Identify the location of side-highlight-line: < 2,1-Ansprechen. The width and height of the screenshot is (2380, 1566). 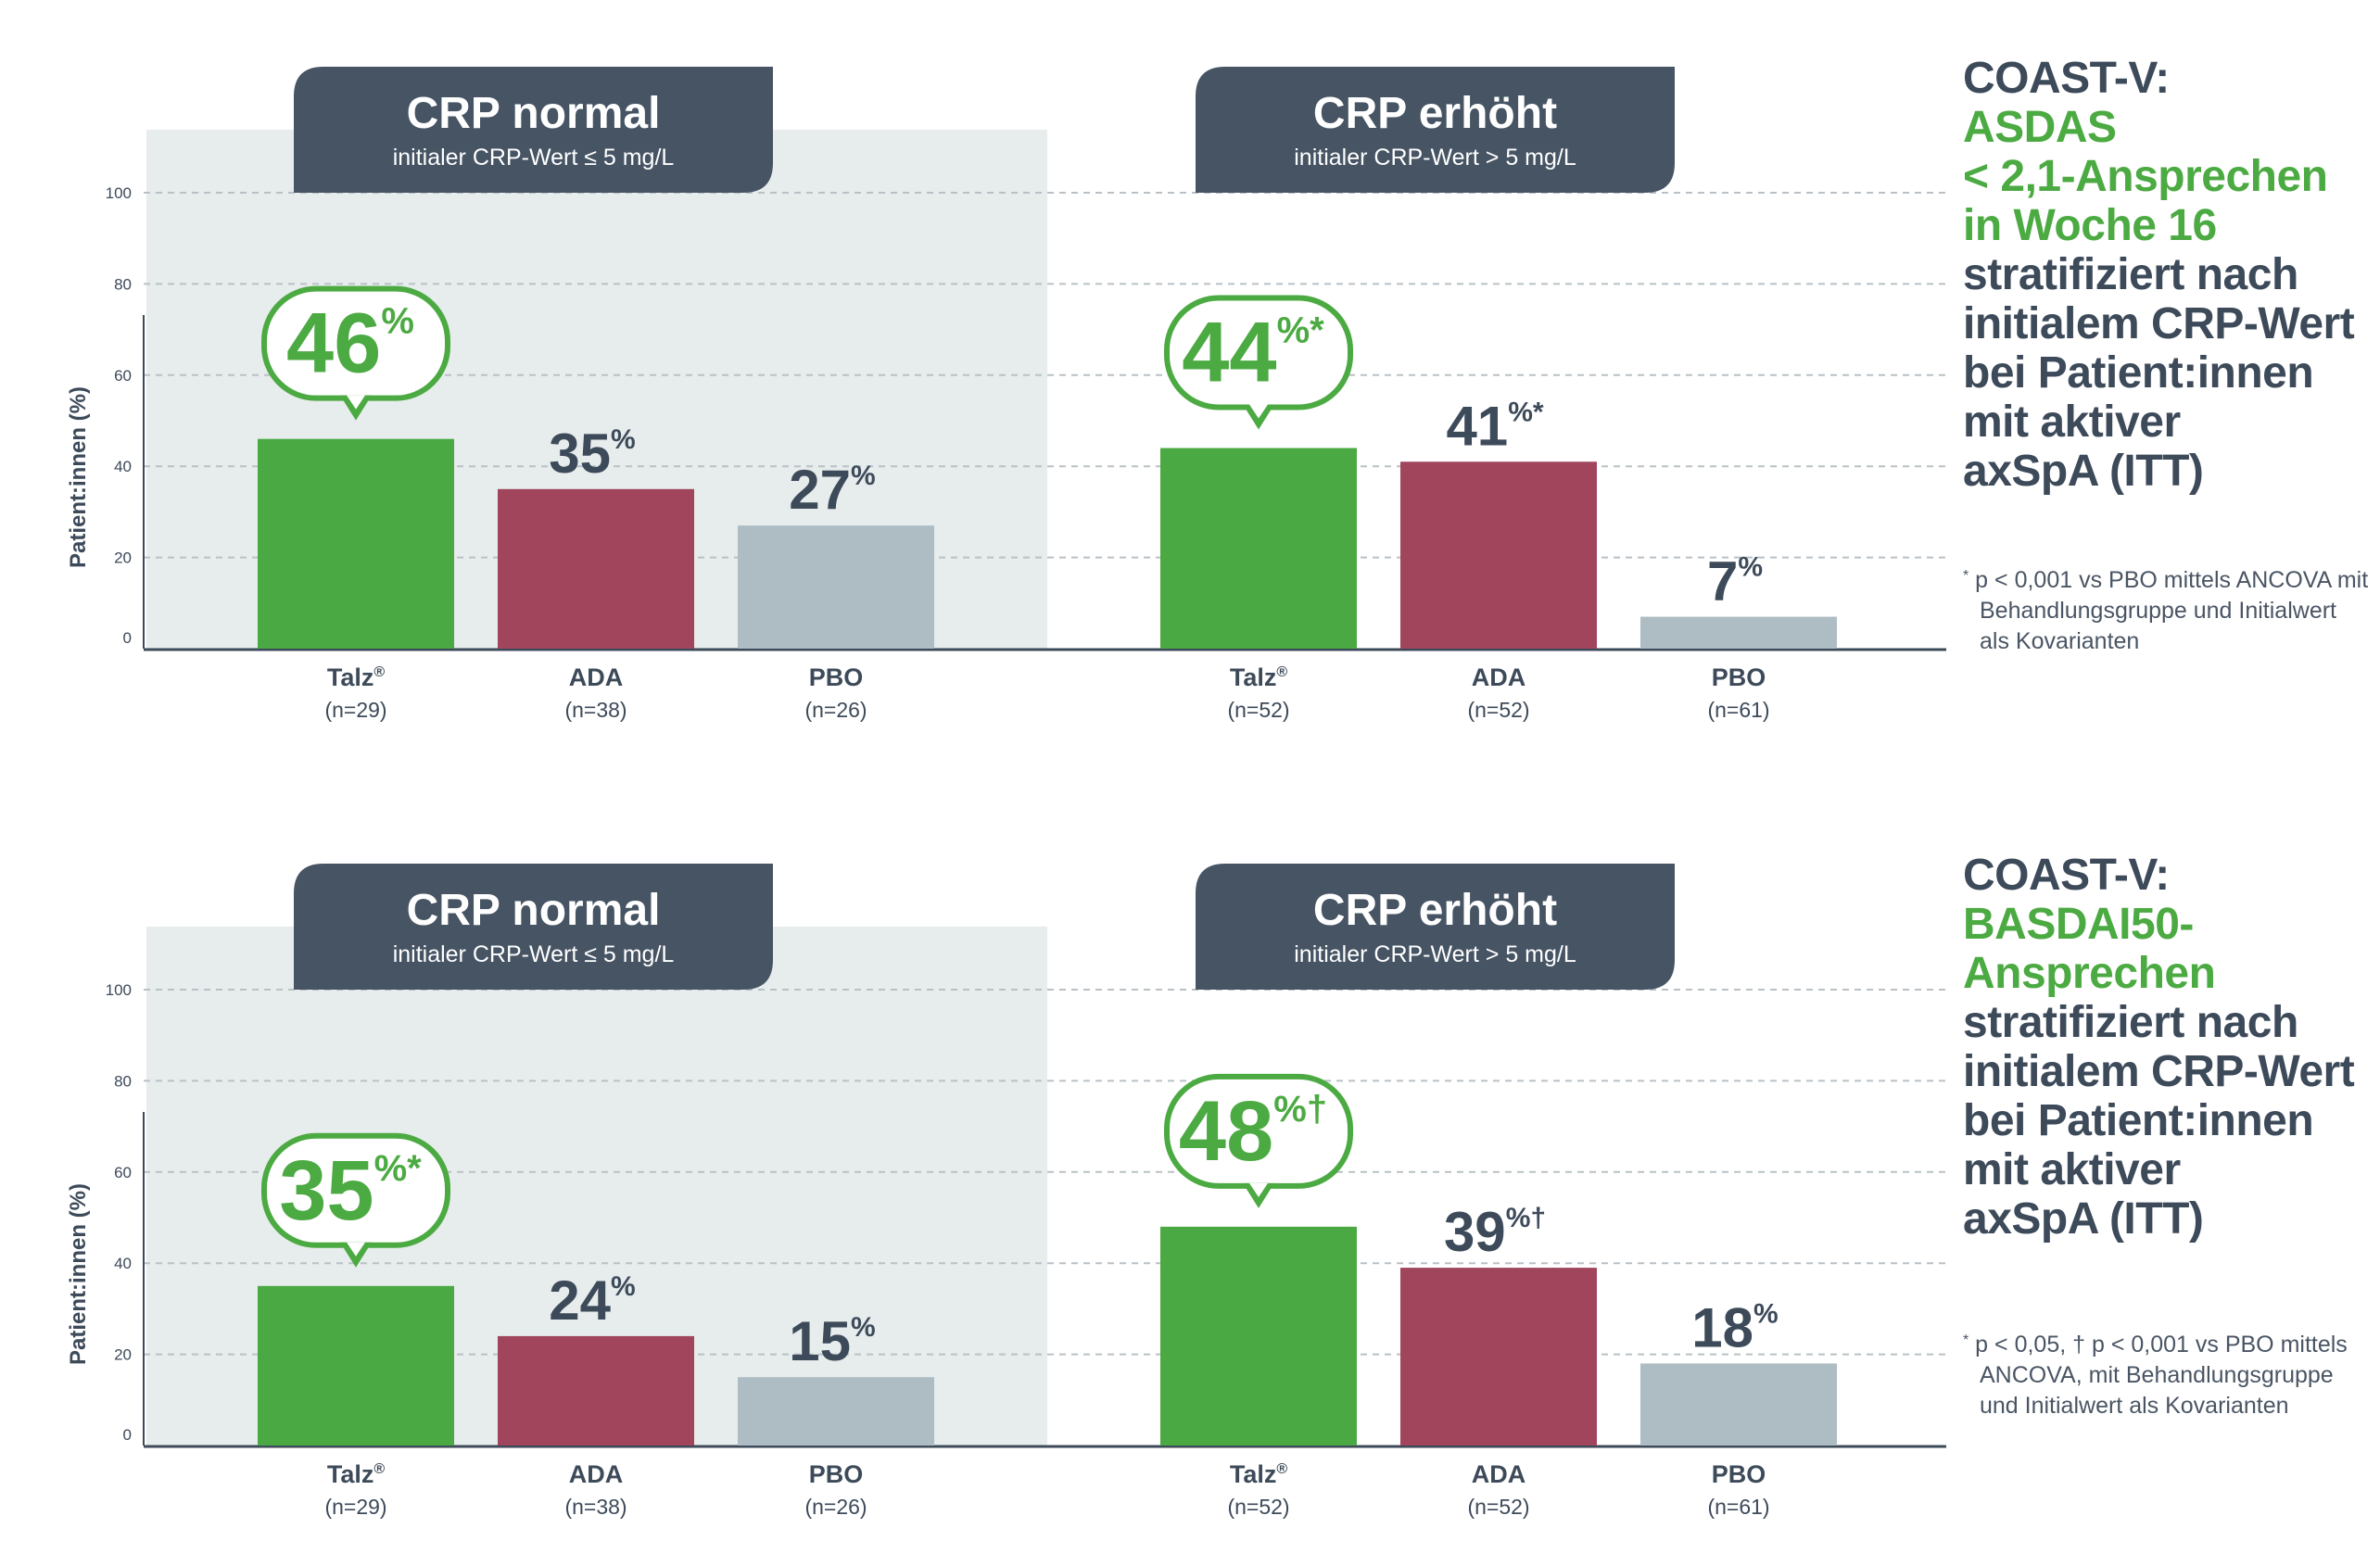
(2145, 177).